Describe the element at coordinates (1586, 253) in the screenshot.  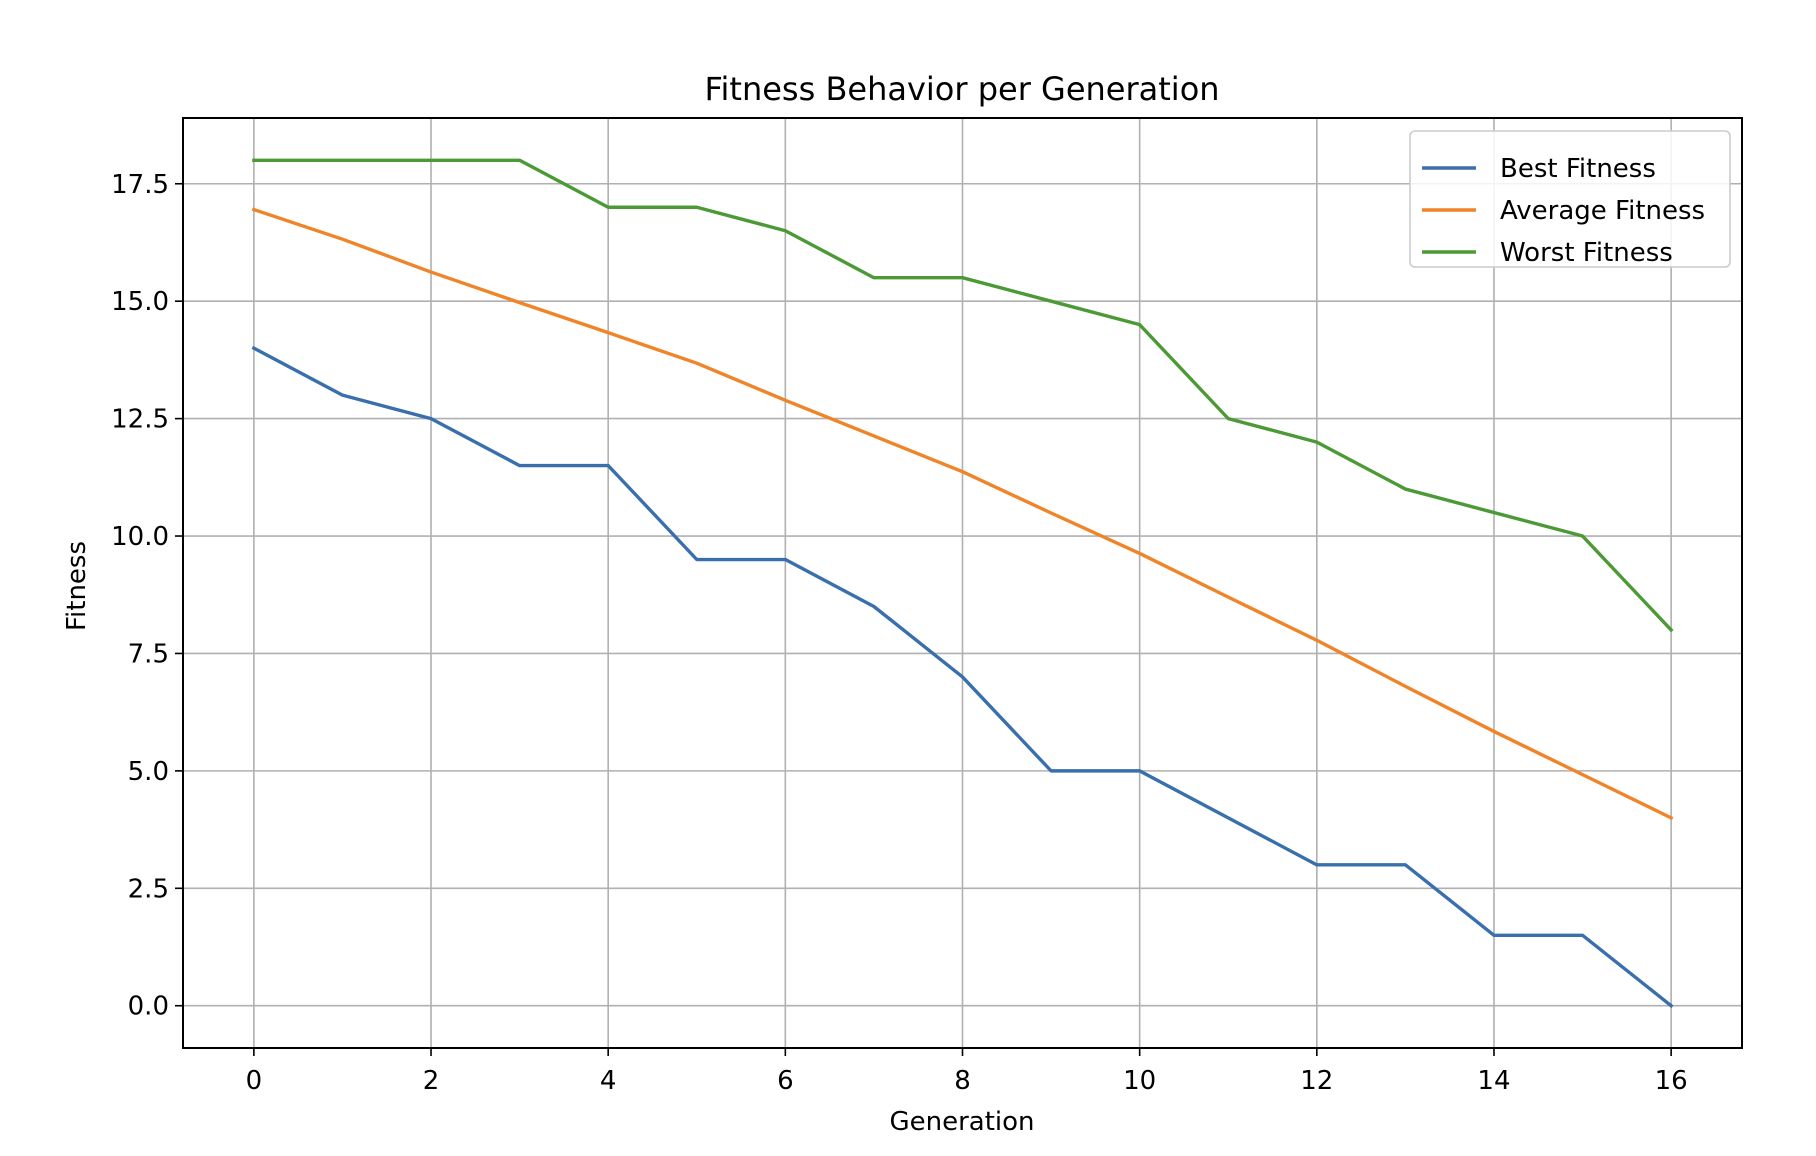
I see `legend-label-worst-fitness: Worst Fitness` at that location.